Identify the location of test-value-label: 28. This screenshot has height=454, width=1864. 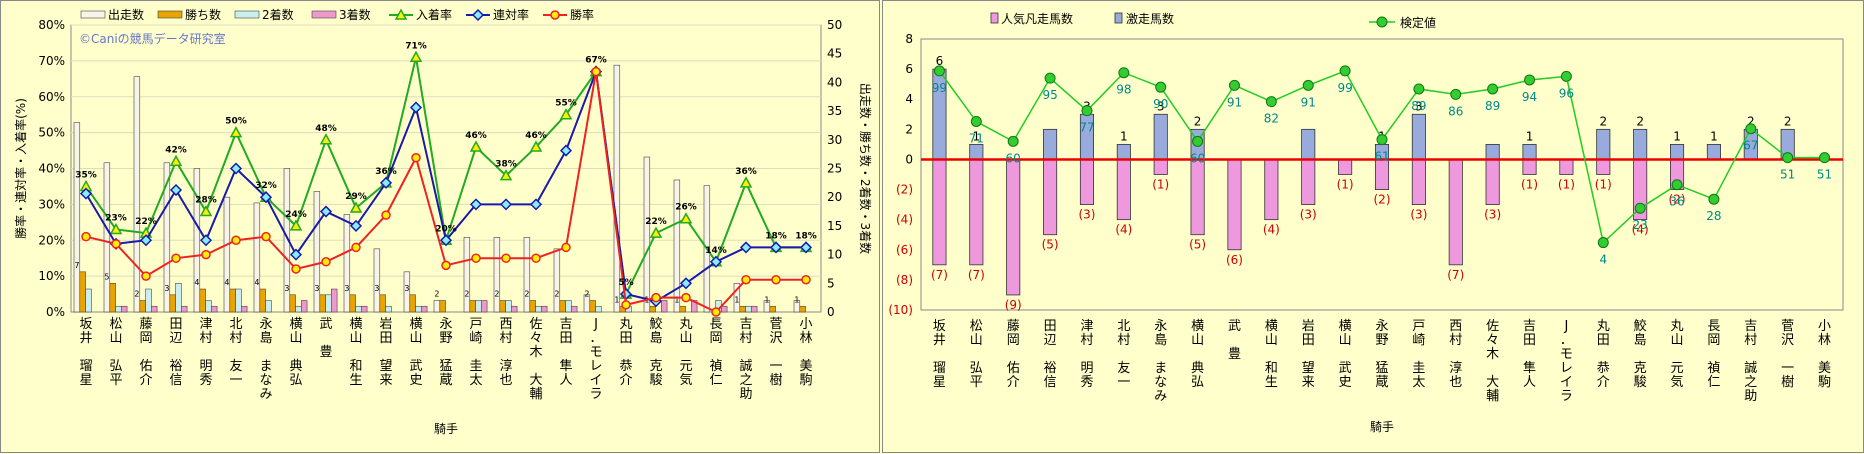
(1713, 216).